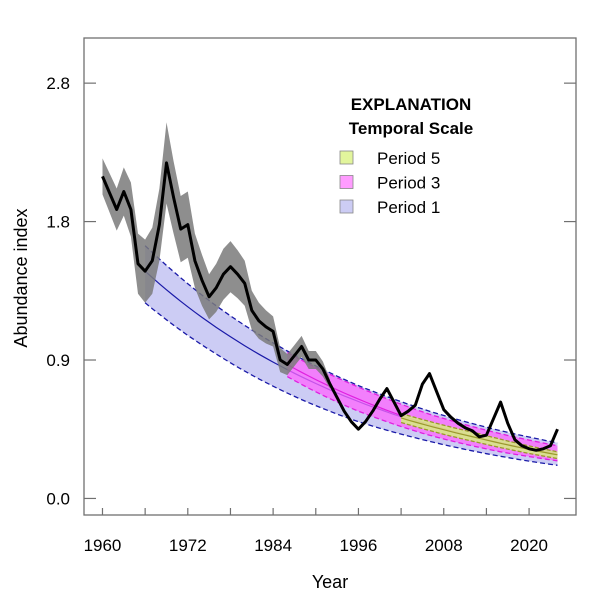 The width and height of the screenshot is (600, 605). What do you see at coordinates (58, 222) in the screenshot?
I see `y-tick-label: 1.8` at bounding box center [58, 222].